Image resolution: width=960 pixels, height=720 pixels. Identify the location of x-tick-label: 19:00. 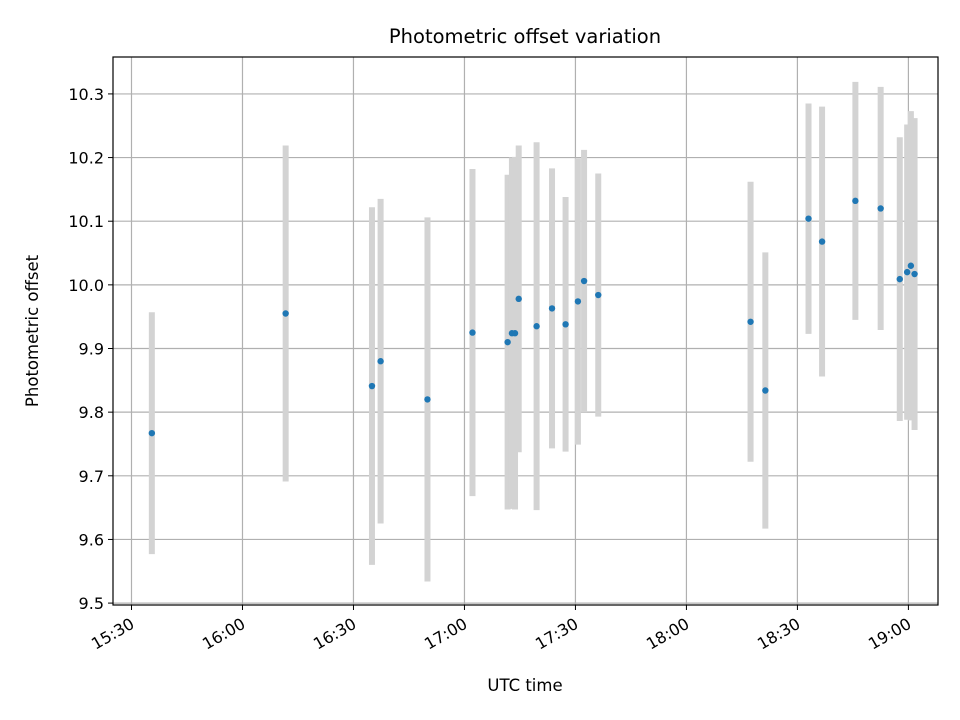
(889, 634).